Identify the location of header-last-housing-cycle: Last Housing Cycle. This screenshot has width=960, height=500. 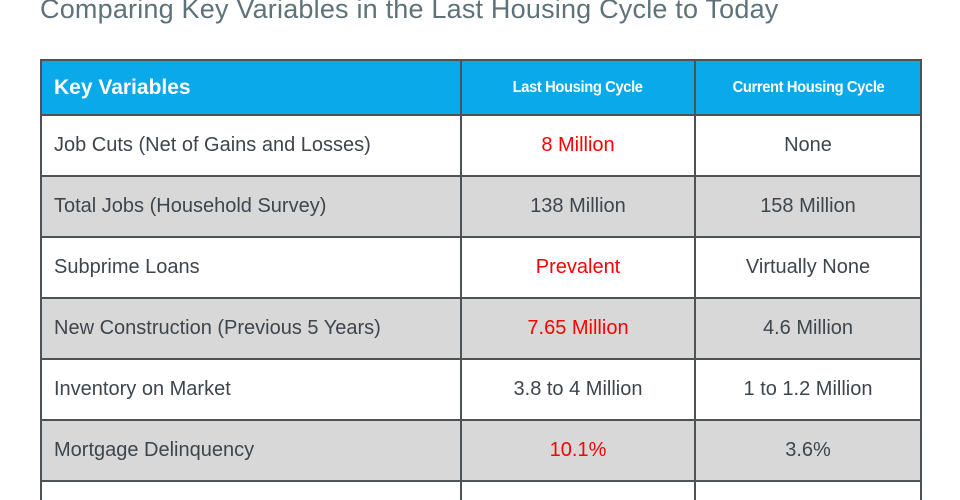
(578, 87).